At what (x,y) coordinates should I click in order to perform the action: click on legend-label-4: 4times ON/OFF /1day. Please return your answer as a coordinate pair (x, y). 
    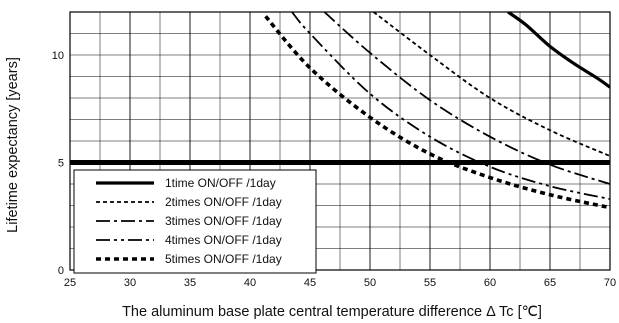
    Looking at the image, I should click on (223, 240).